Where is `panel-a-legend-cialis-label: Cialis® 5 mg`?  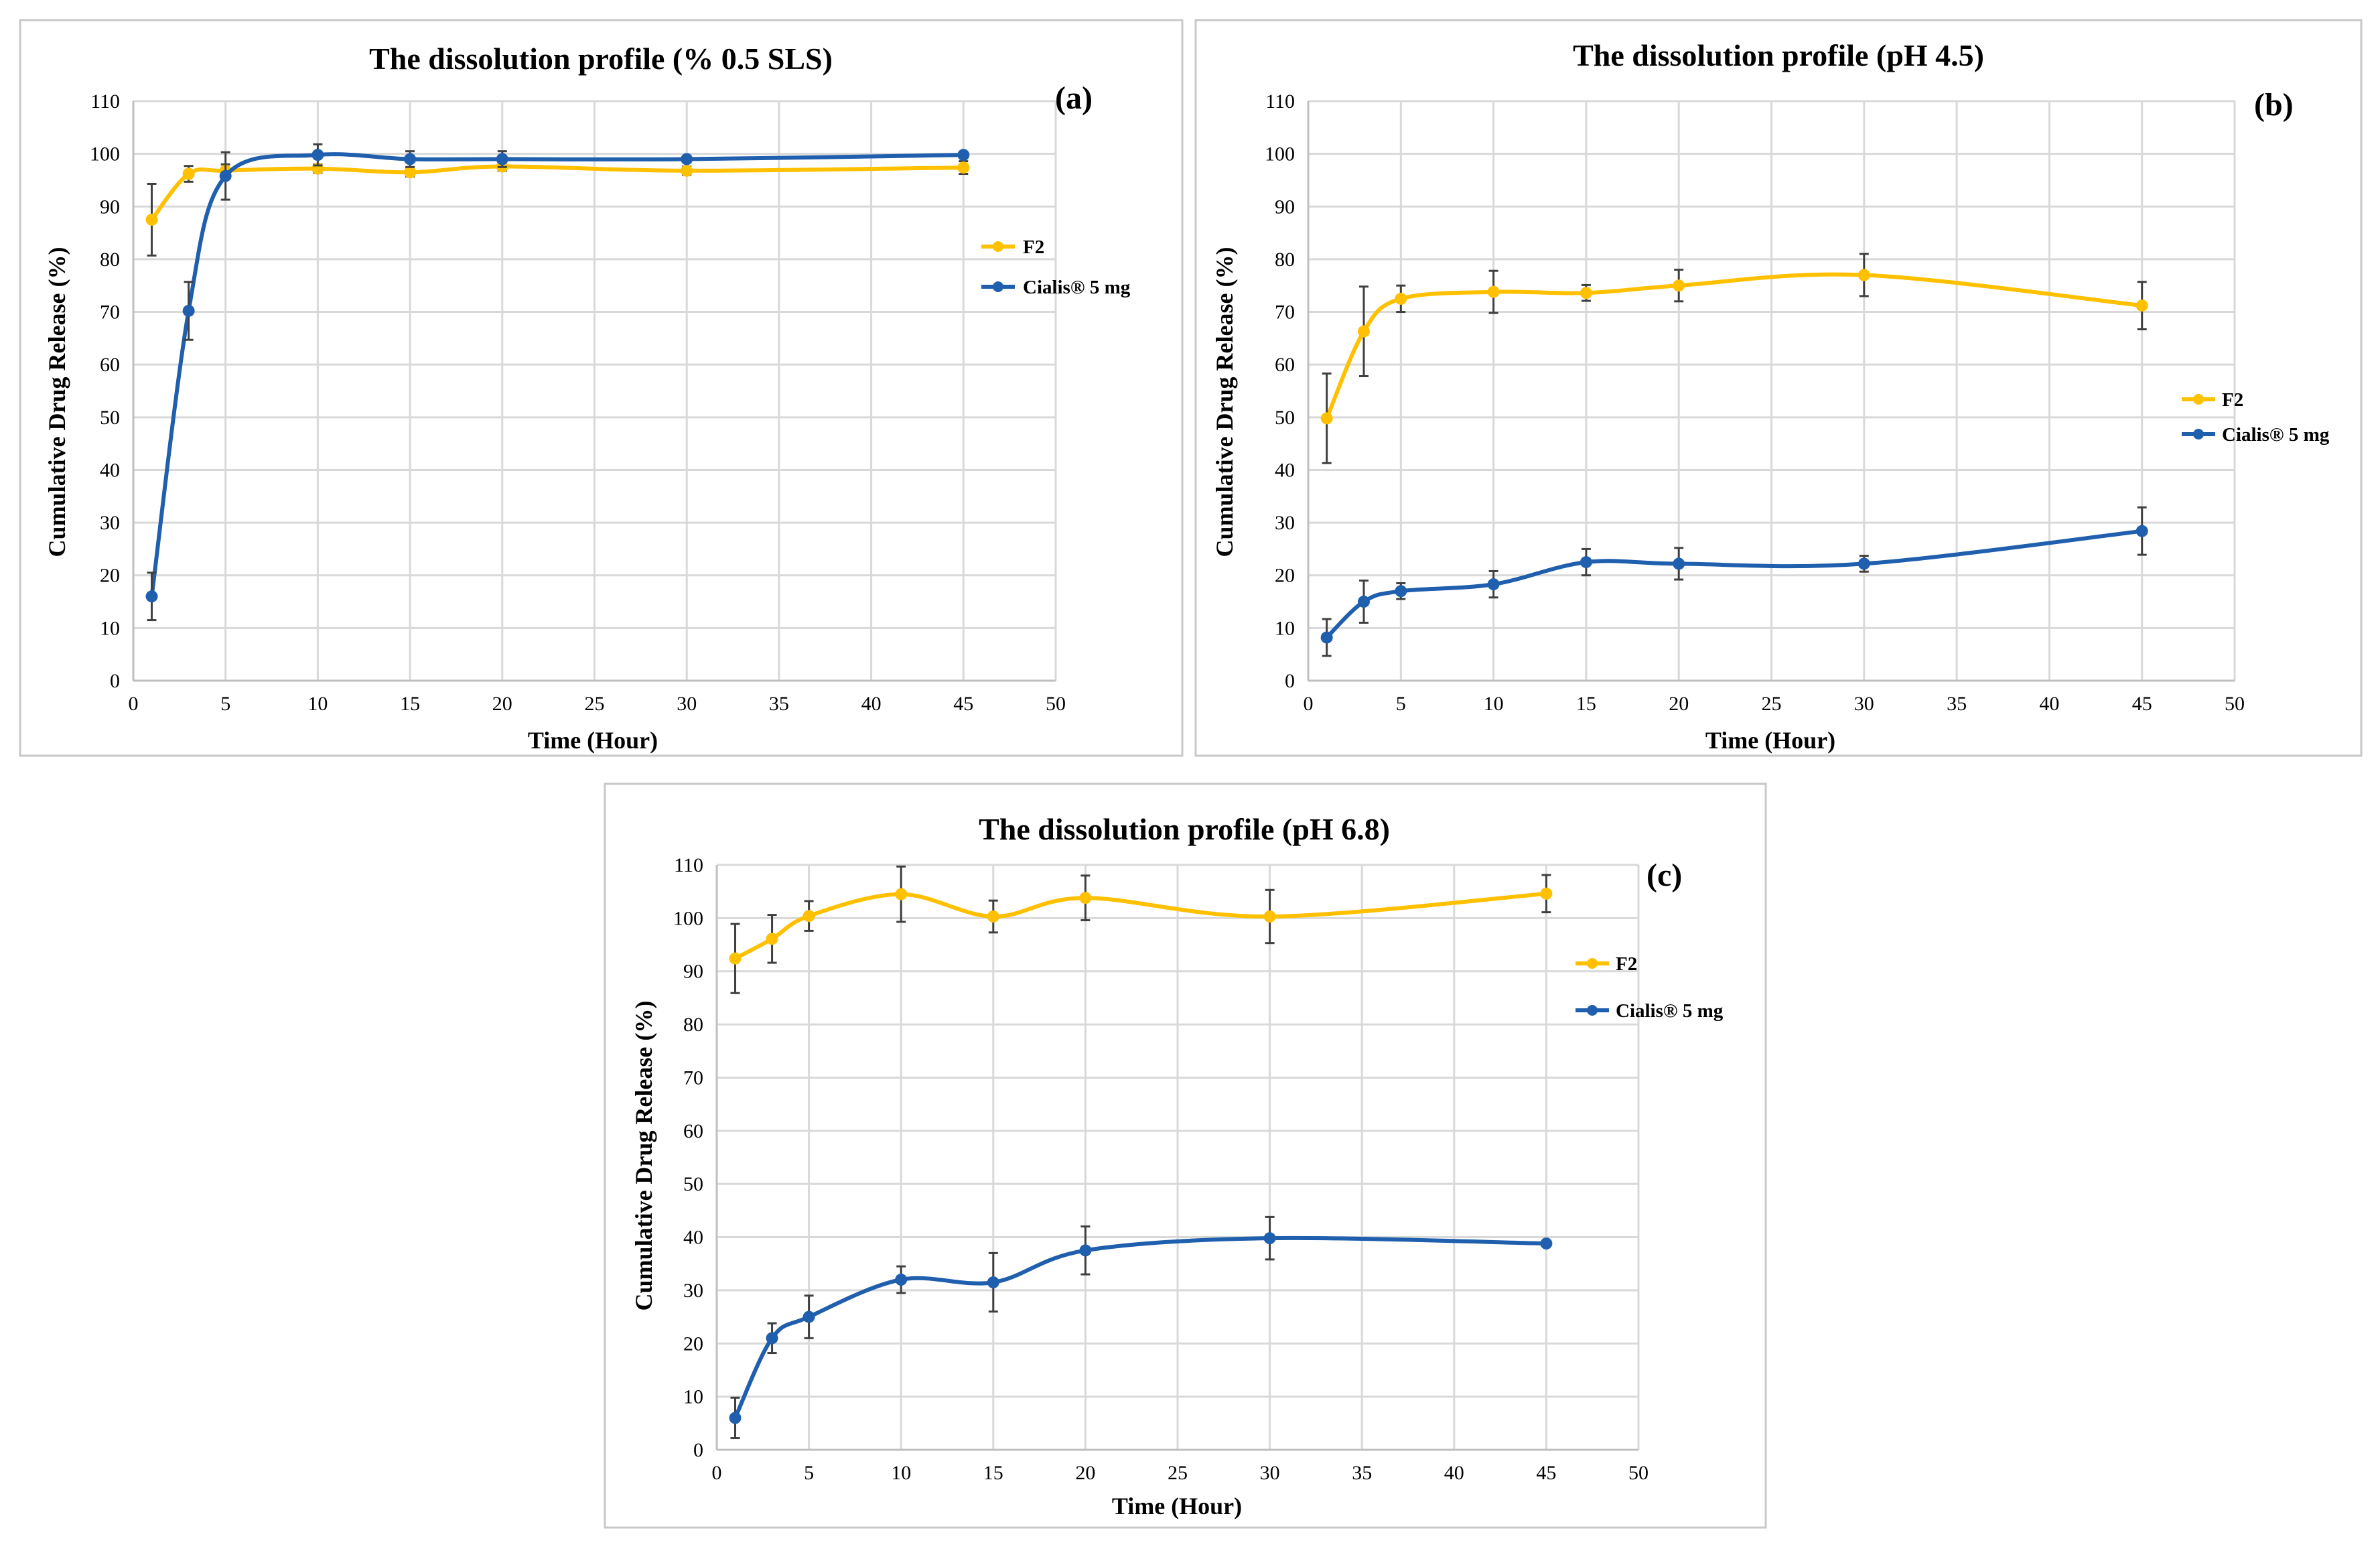 panel-a-legend-cialis-label: Cialis® 5 mg is located at coordinates (1077, 287).